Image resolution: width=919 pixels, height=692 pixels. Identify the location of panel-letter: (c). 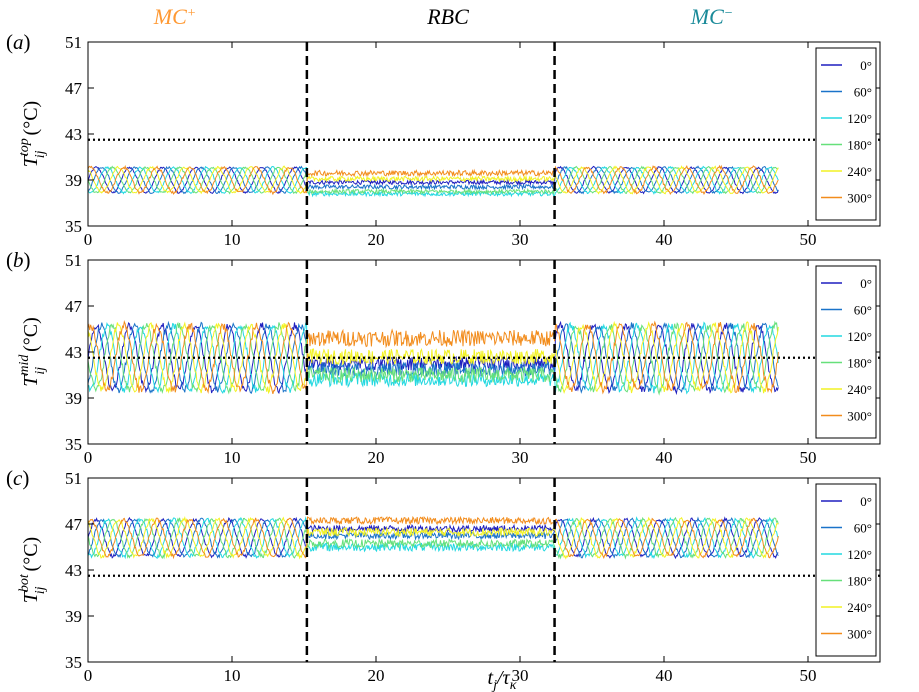
(17, 478).